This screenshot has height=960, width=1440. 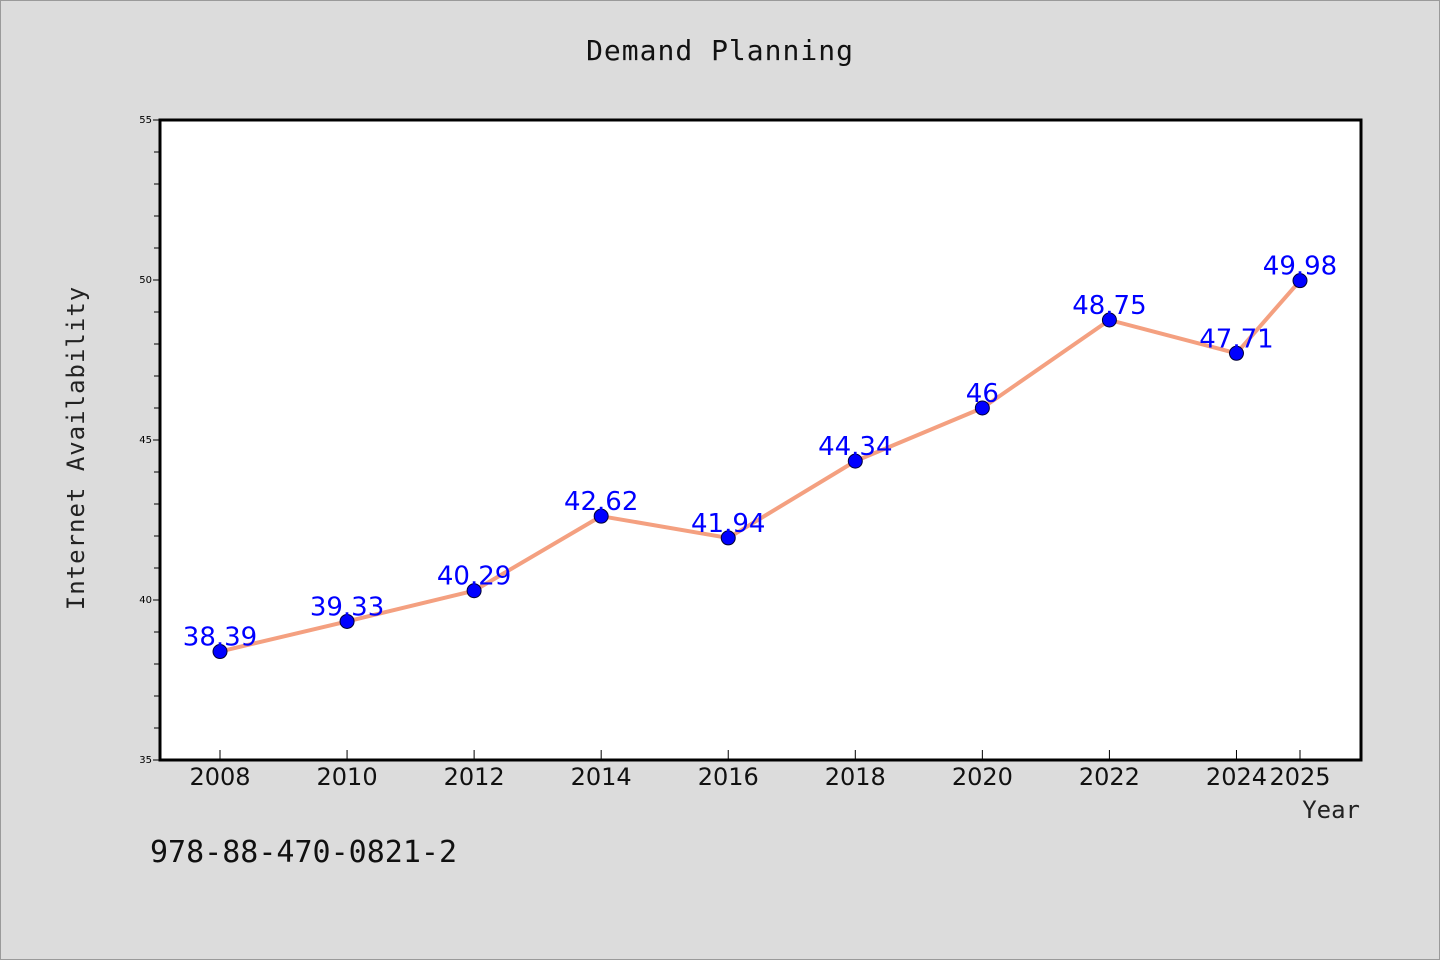 I want to click on x-tick-label: 2014, so click(x=601, y=777).